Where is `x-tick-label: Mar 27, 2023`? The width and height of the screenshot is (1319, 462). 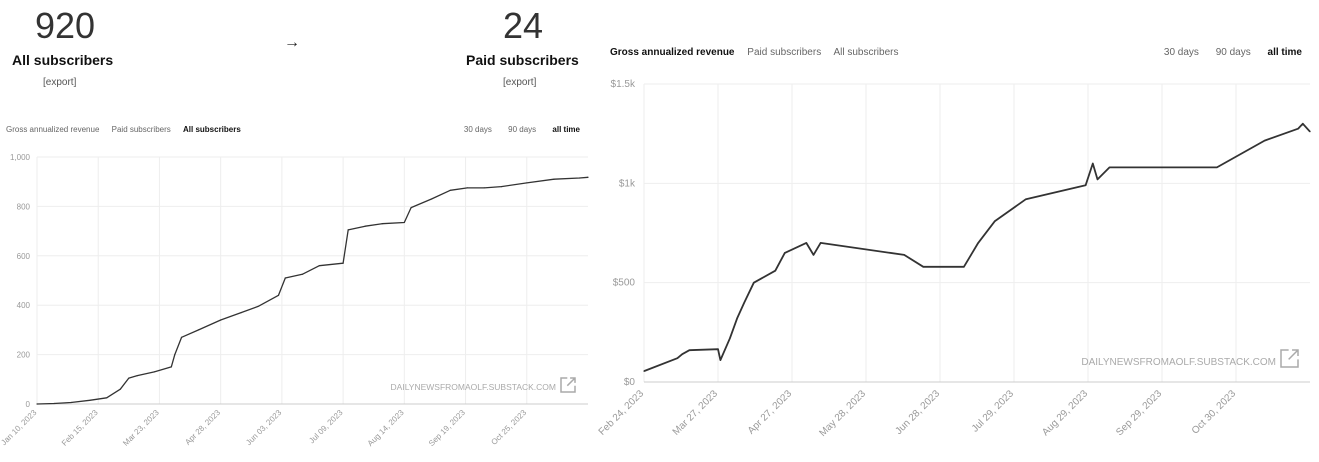 x-tick-label: Mar 27, 2023 is located at coordinates (696, 413).